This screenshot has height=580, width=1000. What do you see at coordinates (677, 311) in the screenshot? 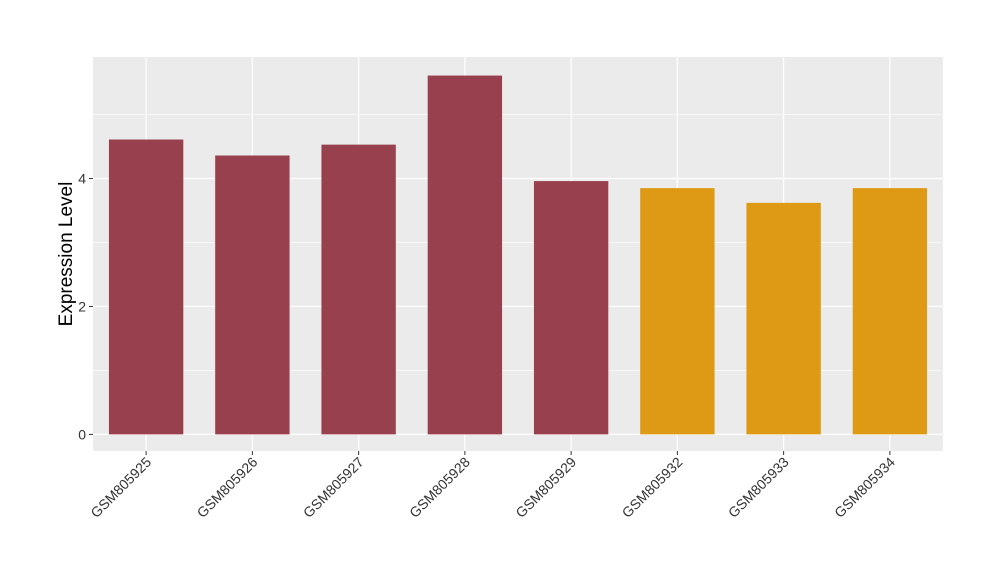
I see `bar-gsm805932` at bounding box center [677, 311].